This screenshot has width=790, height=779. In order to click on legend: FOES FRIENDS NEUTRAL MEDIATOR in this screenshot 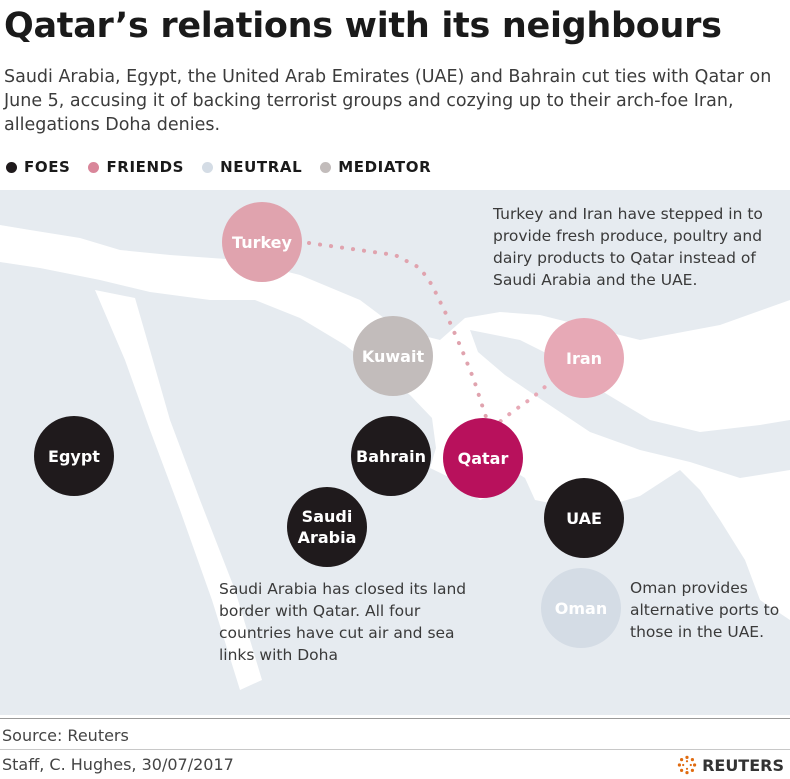, I will do `click(227, 167)`.